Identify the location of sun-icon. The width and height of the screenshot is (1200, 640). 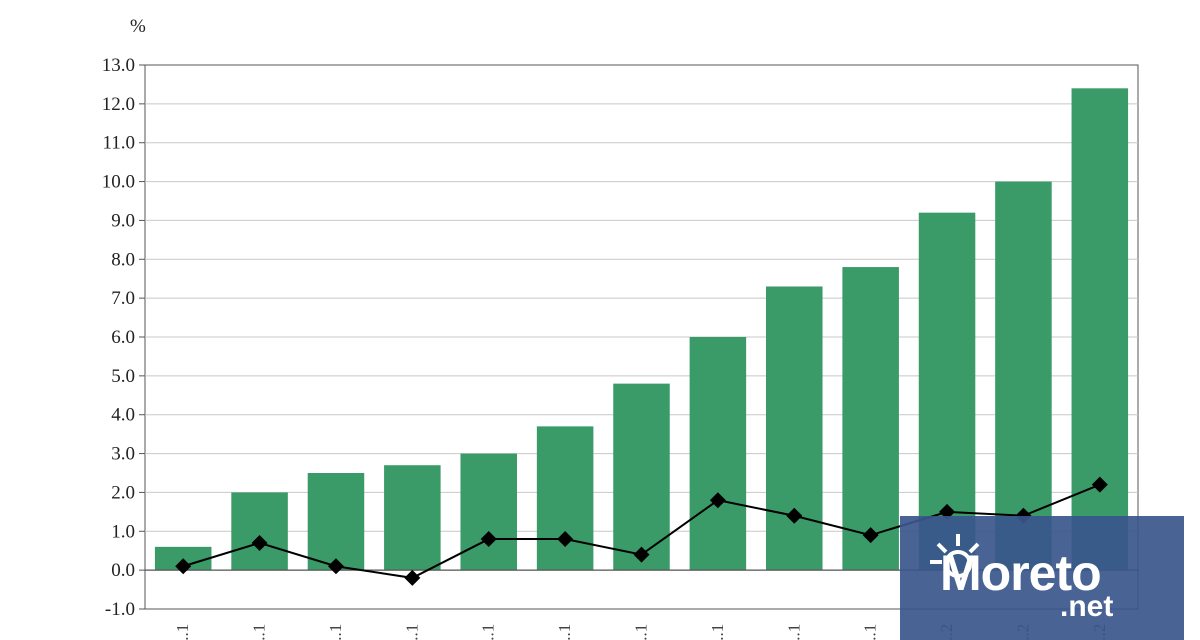
(955, 556).